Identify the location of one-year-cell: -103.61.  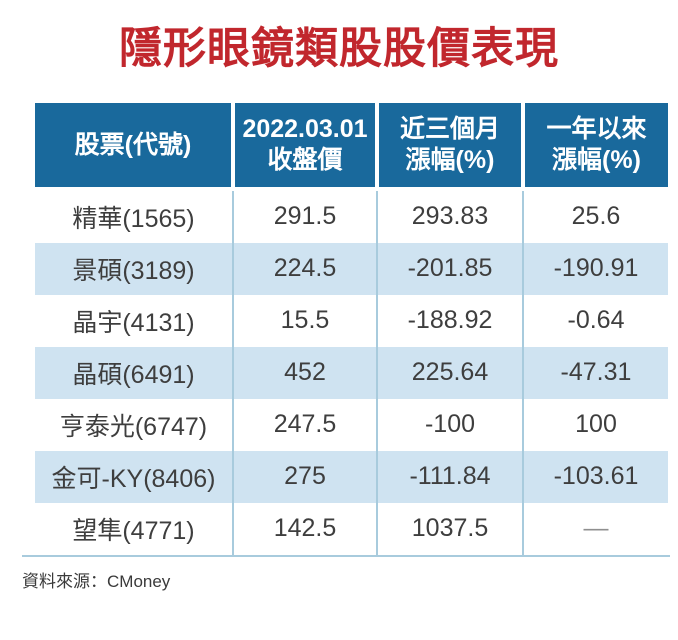
(595, 476).